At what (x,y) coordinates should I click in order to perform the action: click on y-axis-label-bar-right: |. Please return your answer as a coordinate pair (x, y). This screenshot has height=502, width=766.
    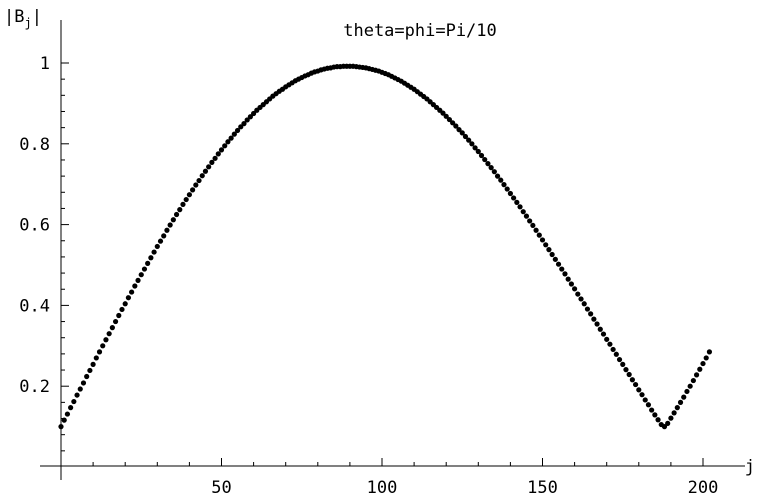
    Looking at the image, I should click on (37, 17).